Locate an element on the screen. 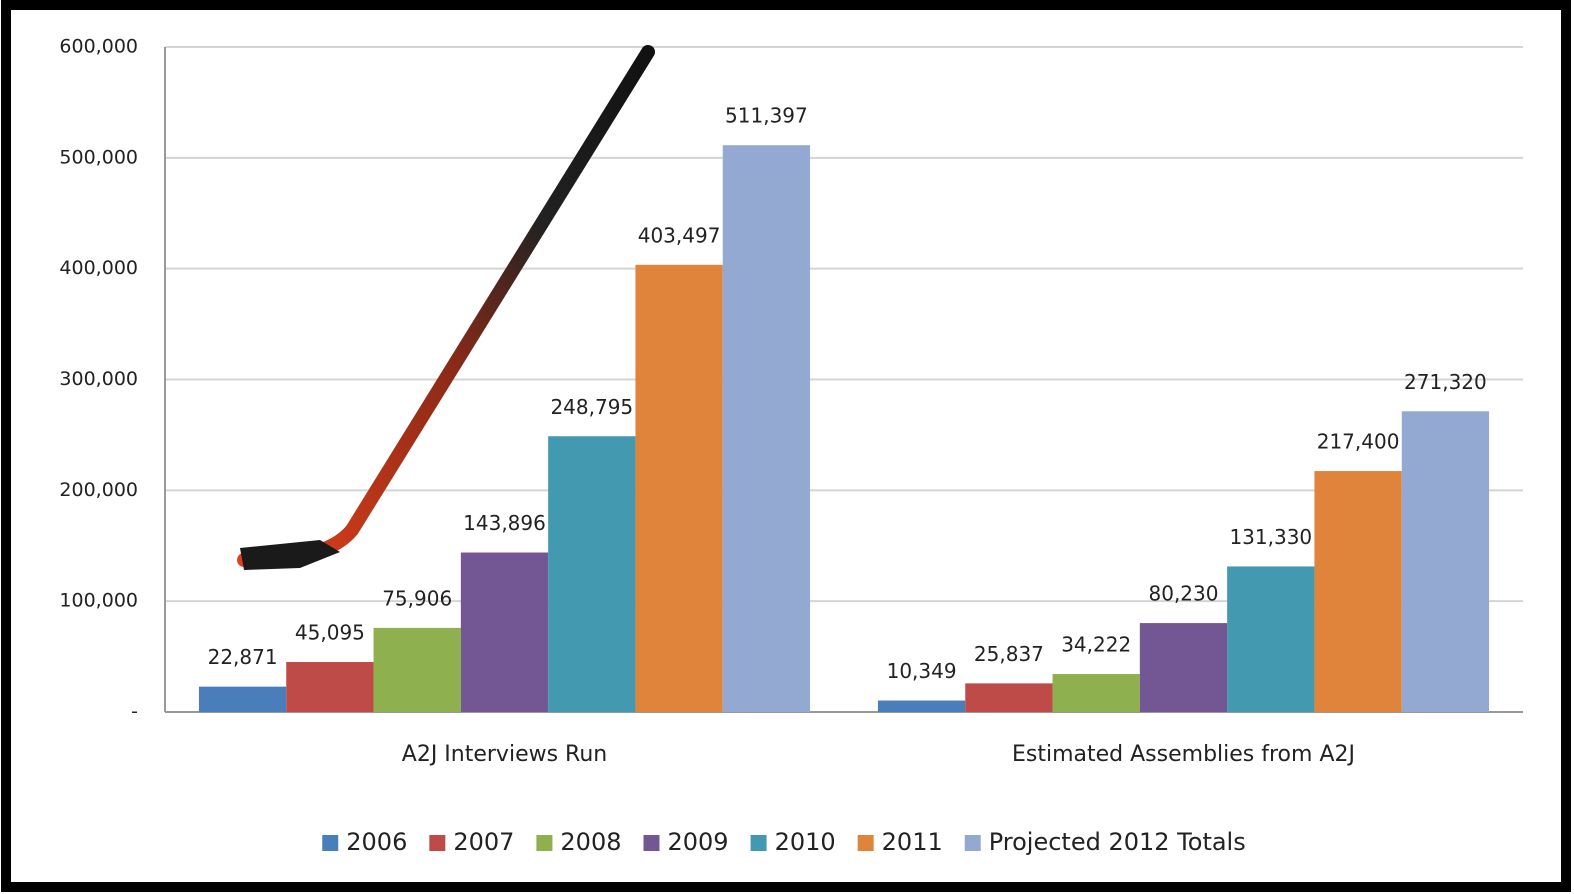 The height and width of the screenshot is (894, 1574). legend-label: 2006 is located at coordinates (376, 842).